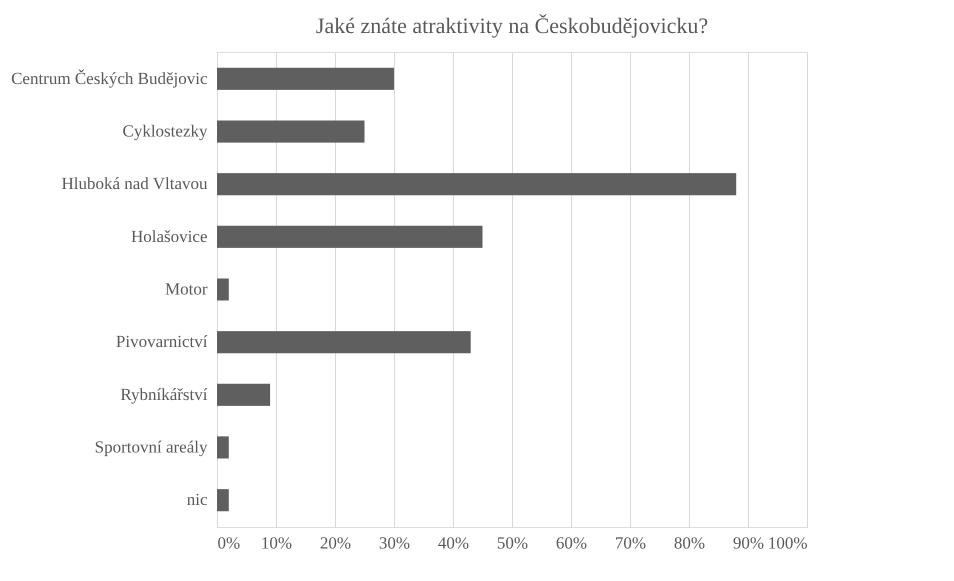 This screenshot has width=954, height=581. I want to click on y-tick-label: nic, so click(197, 500).